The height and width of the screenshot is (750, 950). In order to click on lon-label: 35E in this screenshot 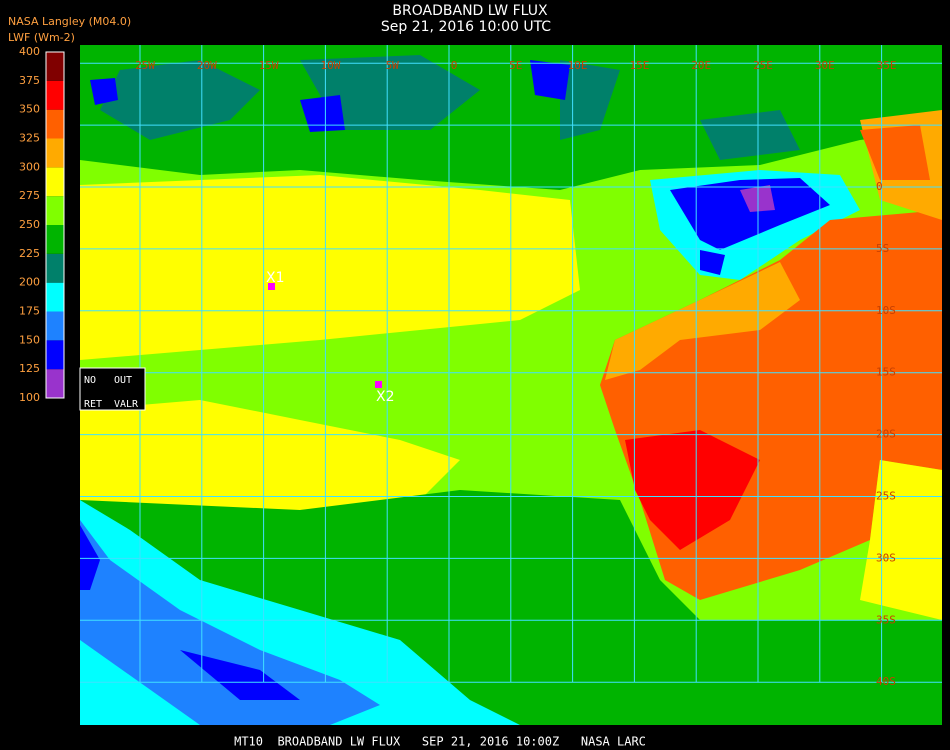, I will do `click(887, 65)`.